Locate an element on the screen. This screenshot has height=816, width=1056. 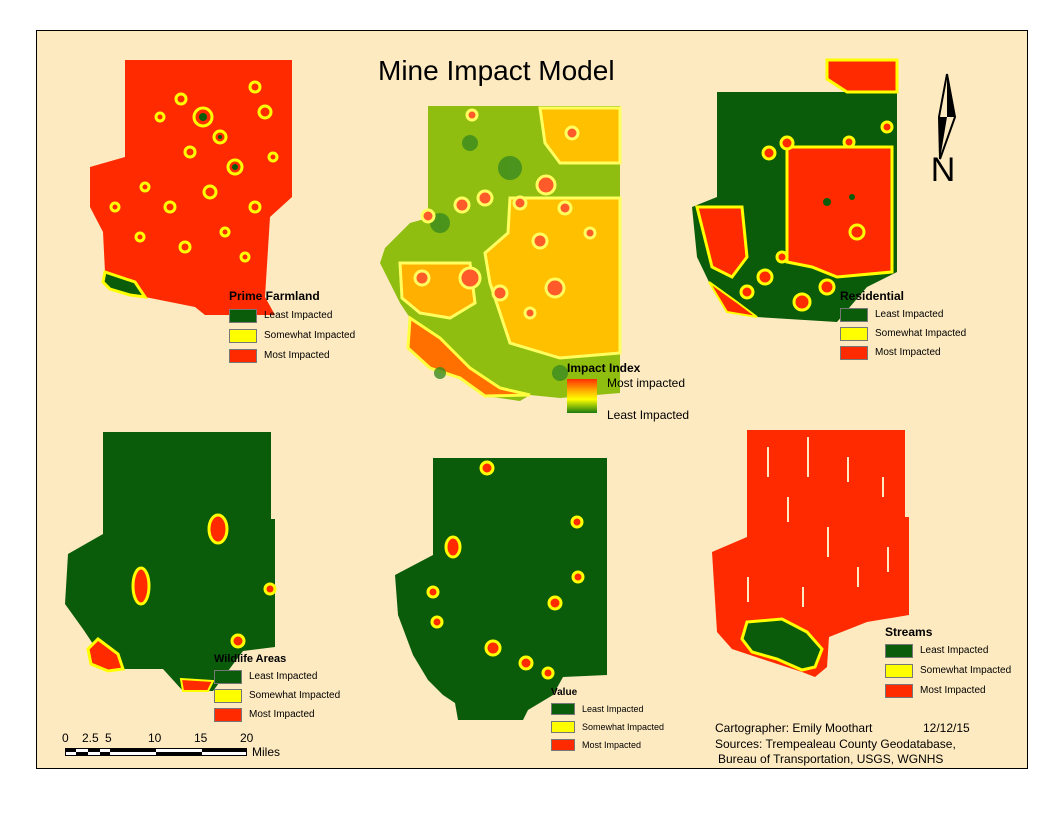
scale-bar: 0 2.5 5 10 15 20 Miles is located at coordinates (179, 749).